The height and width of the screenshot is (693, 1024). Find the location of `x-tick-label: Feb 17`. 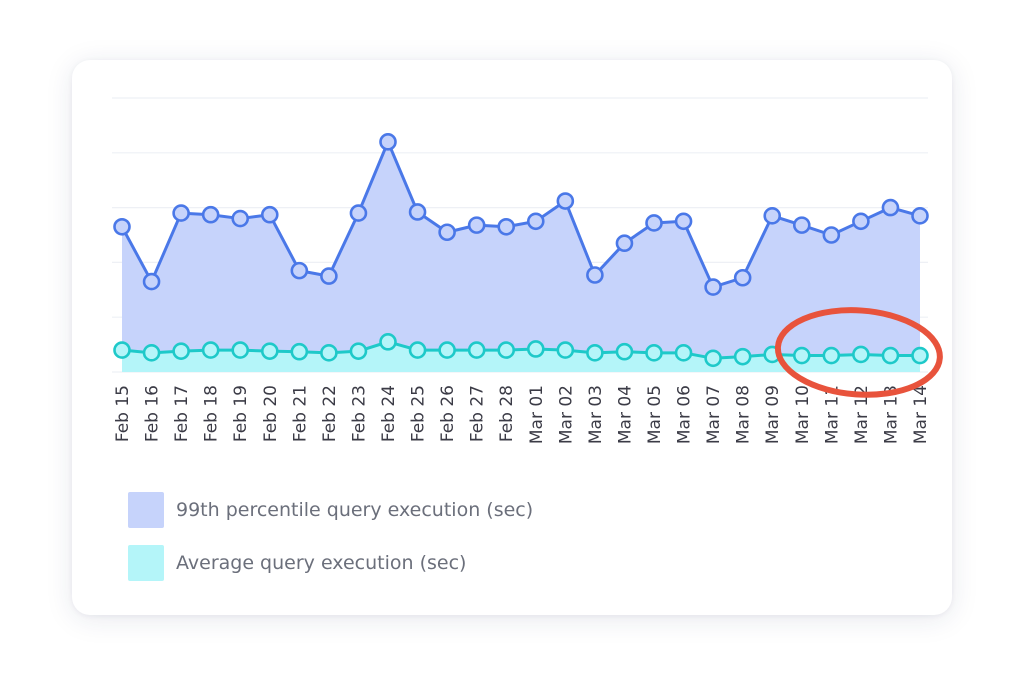

x-tick-label: Feb 17 is located at coordinates (182, 413).